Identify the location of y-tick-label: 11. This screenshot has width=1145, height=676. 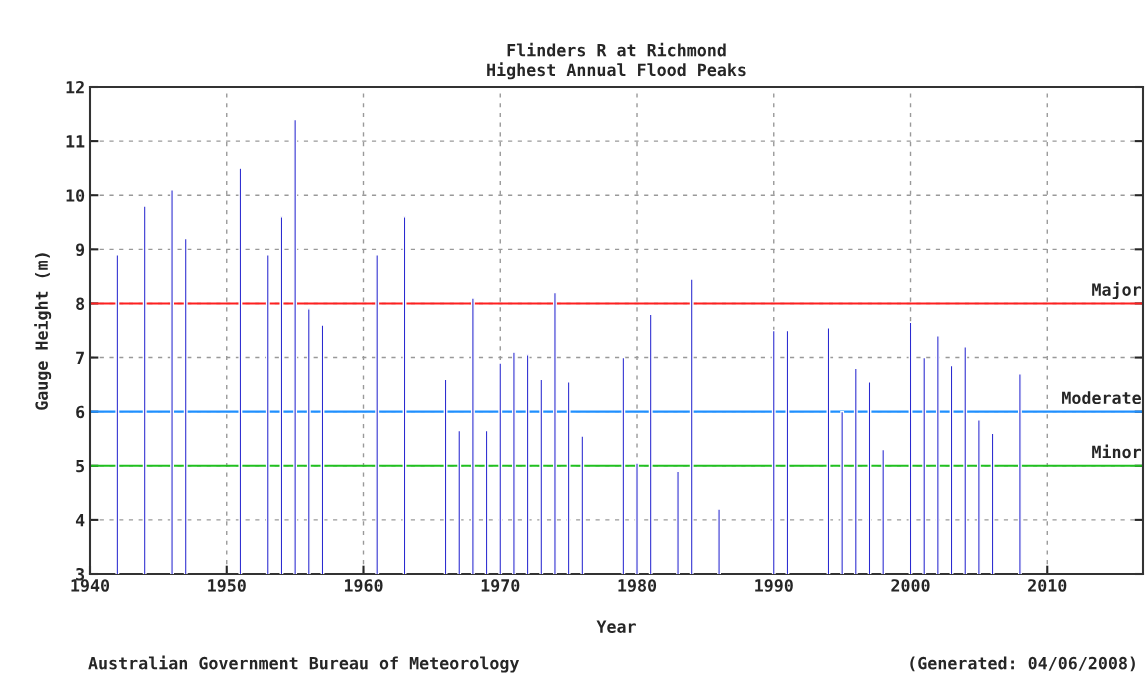
(75, 141).